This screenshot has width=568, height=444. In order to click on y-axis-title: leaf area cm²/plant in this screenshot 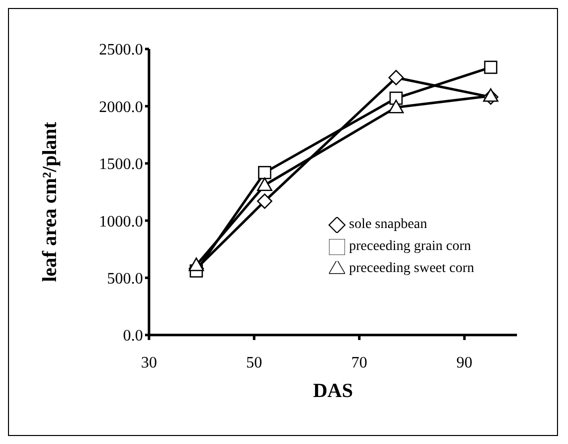, I will do `click(50, 202)`.